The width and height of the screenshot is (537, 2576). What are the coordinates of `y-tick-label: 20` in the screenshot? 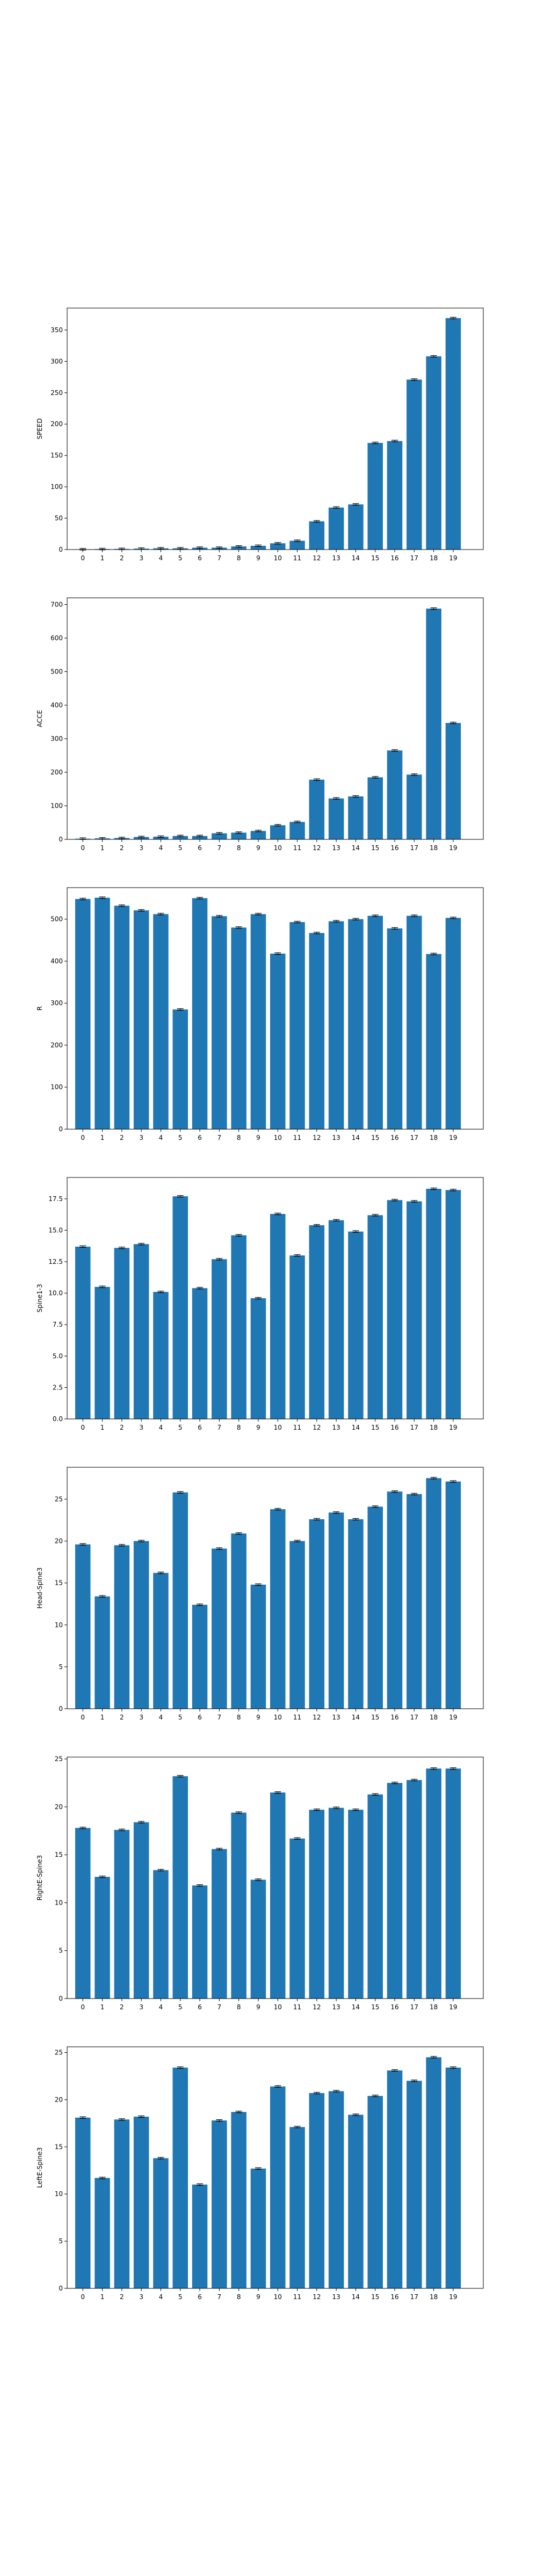 It's located at (59, 1541).